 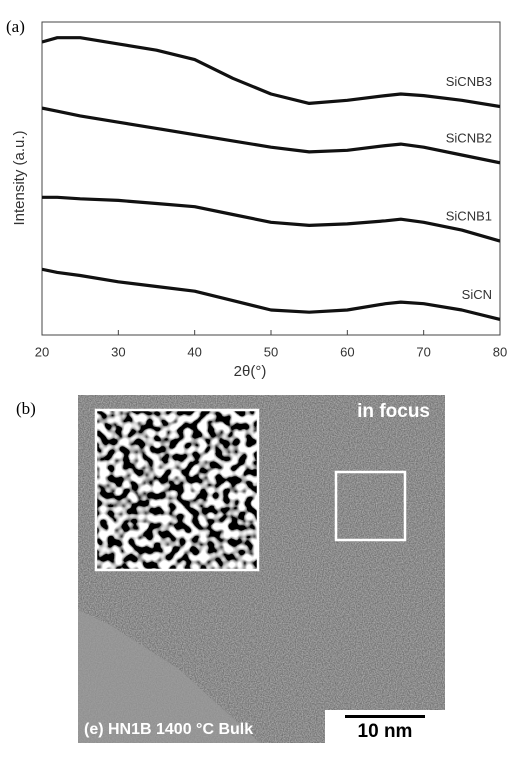 I want to click on region-box, so click(x=370, y=506).